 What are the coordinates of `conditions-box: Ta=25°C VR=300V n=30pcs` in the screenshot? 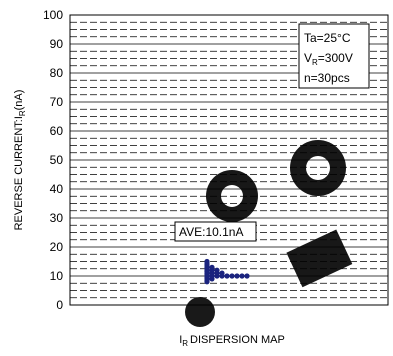 It's located at (334, 56).